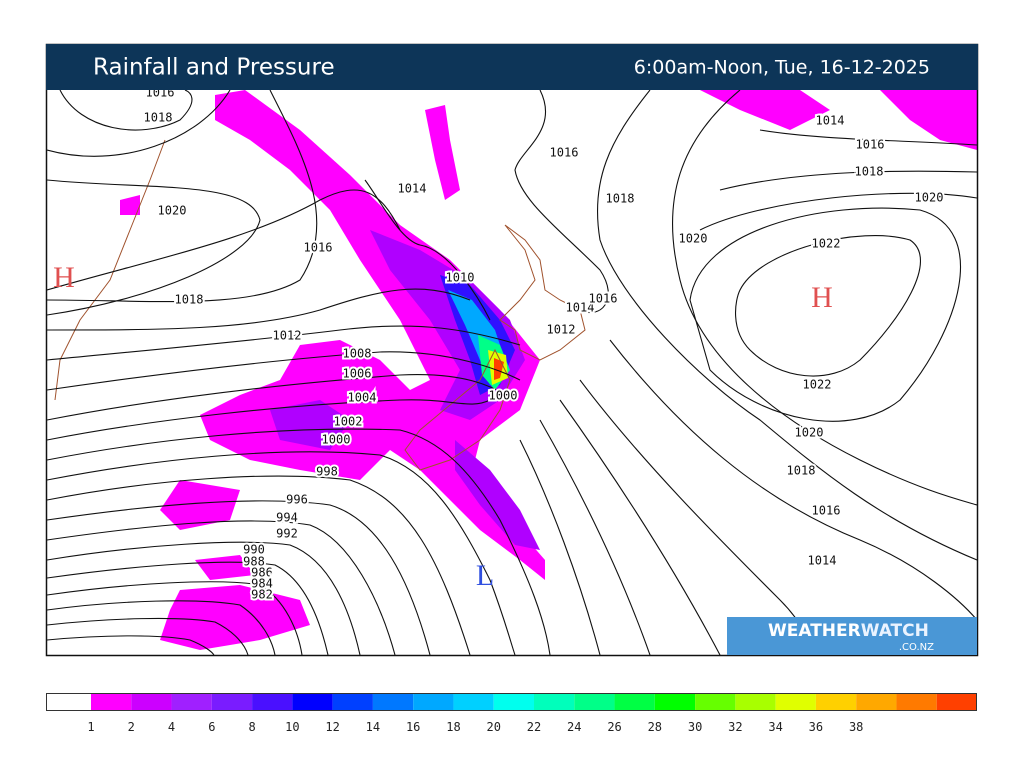 The height and width of the screenshot is (768, 1024). I want to click on pressure-center: L, so click(485, 575).